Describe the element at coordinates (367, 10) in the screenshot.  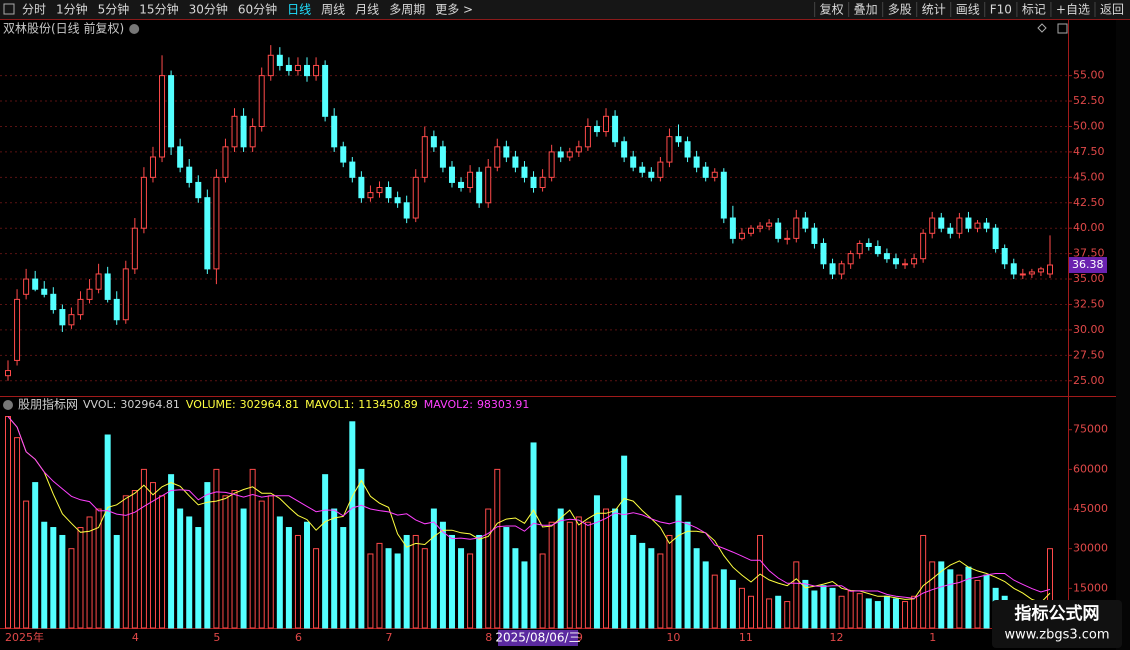
I see `toolbar-tab: 月线` at that location.